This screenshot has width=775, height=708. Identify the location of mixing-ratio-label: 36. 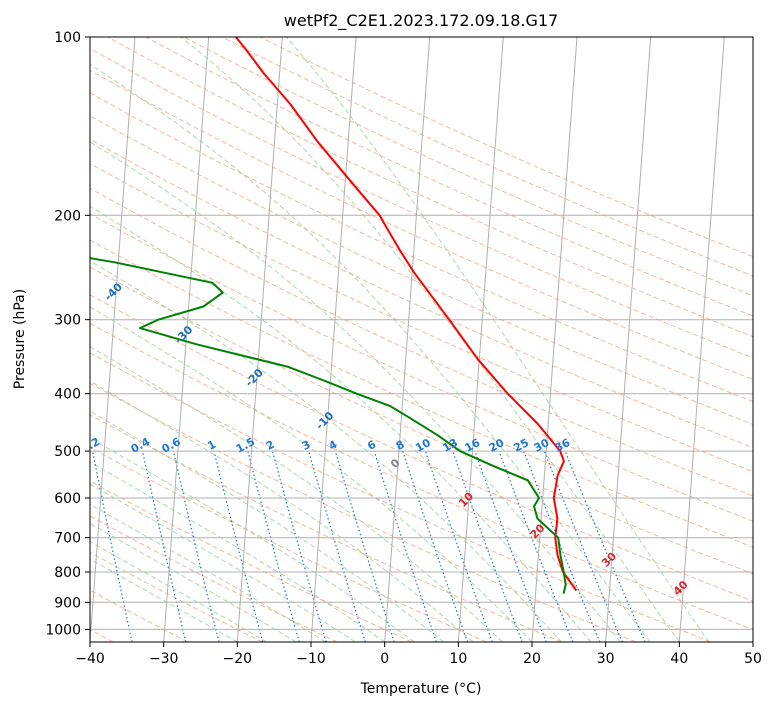
(563, 445).